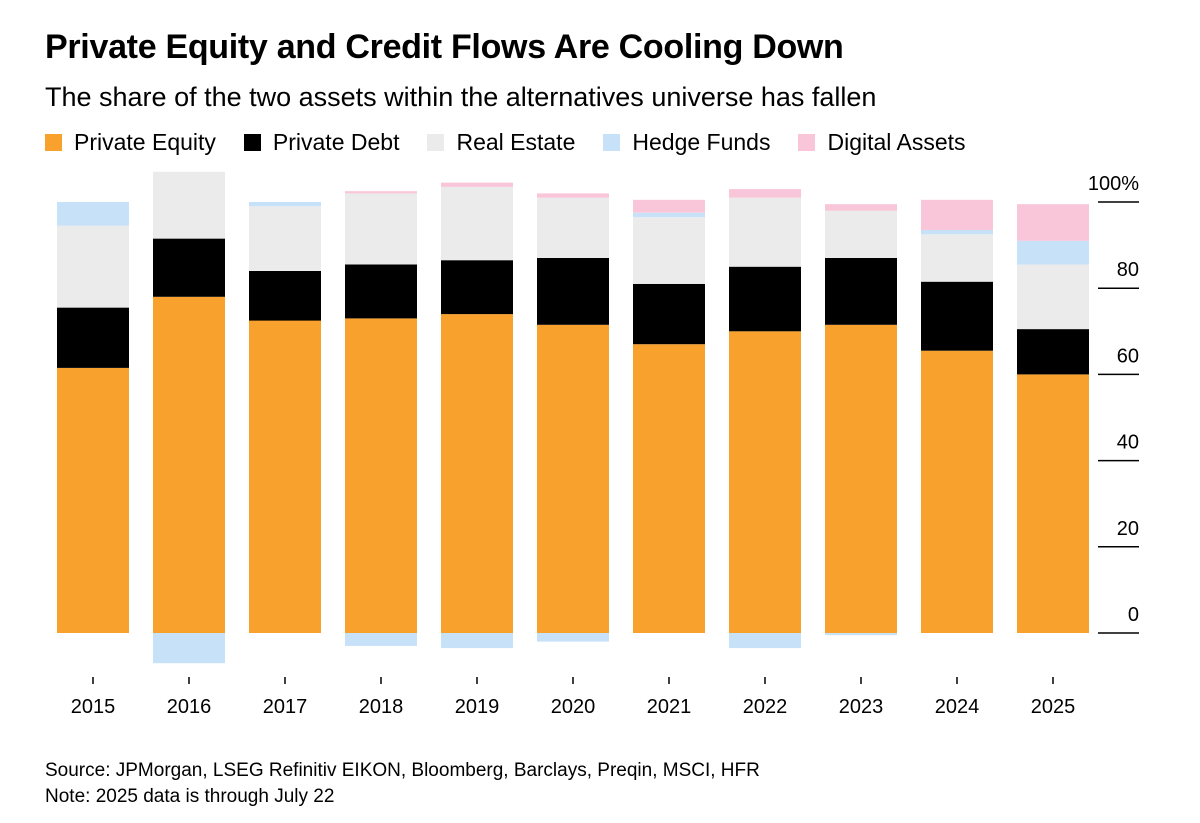 Image resolution: width=1200 pixels, height=823 pixels. What do you see at coordinates (252, 142) in the screenshot?
I see `legend-swatch-private-debt` at bounding box center [252, 142].